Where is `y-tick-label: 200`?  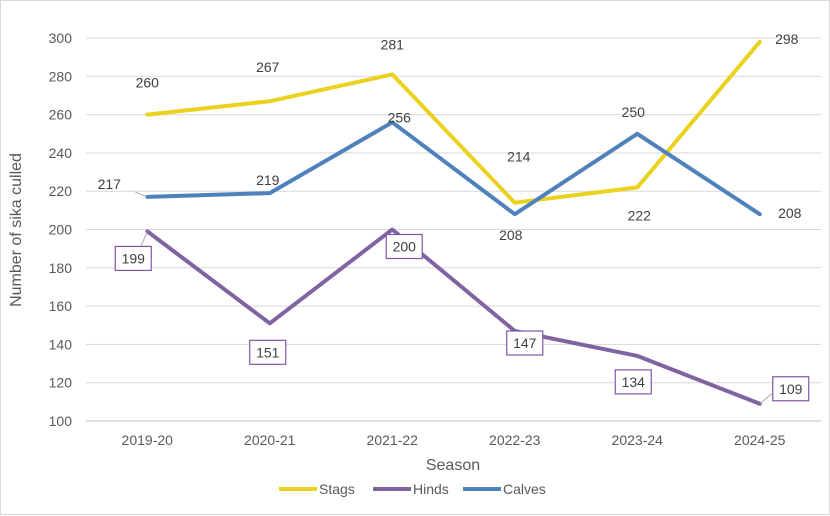 y-tick-label: 200 is located at coordinates (61, 230).